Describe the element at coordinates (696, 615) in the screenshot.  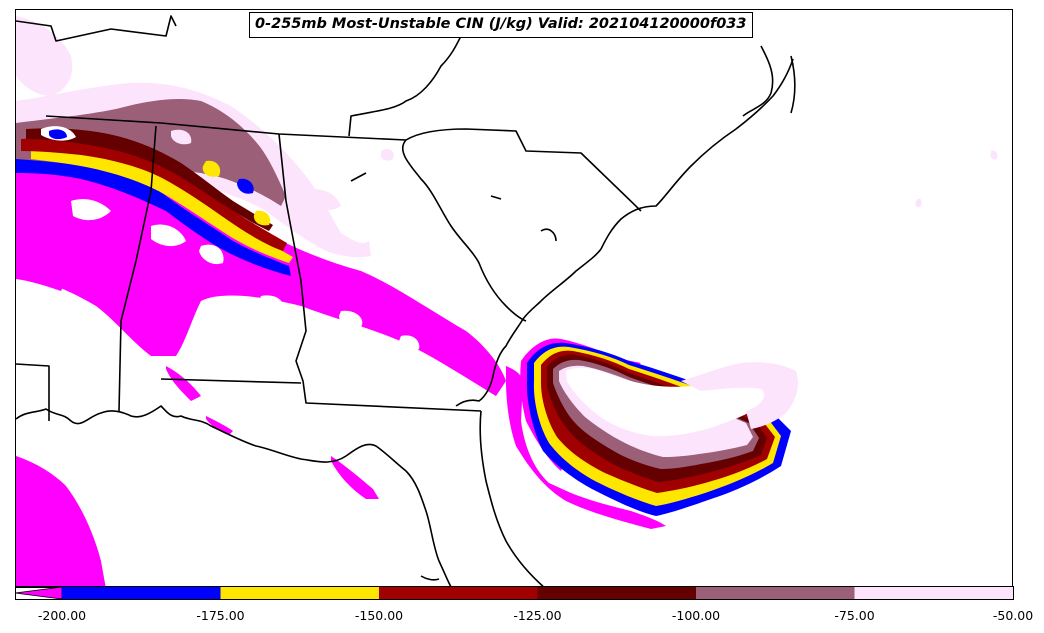
I see `colorbar-tick-label: -100.00` at that location.